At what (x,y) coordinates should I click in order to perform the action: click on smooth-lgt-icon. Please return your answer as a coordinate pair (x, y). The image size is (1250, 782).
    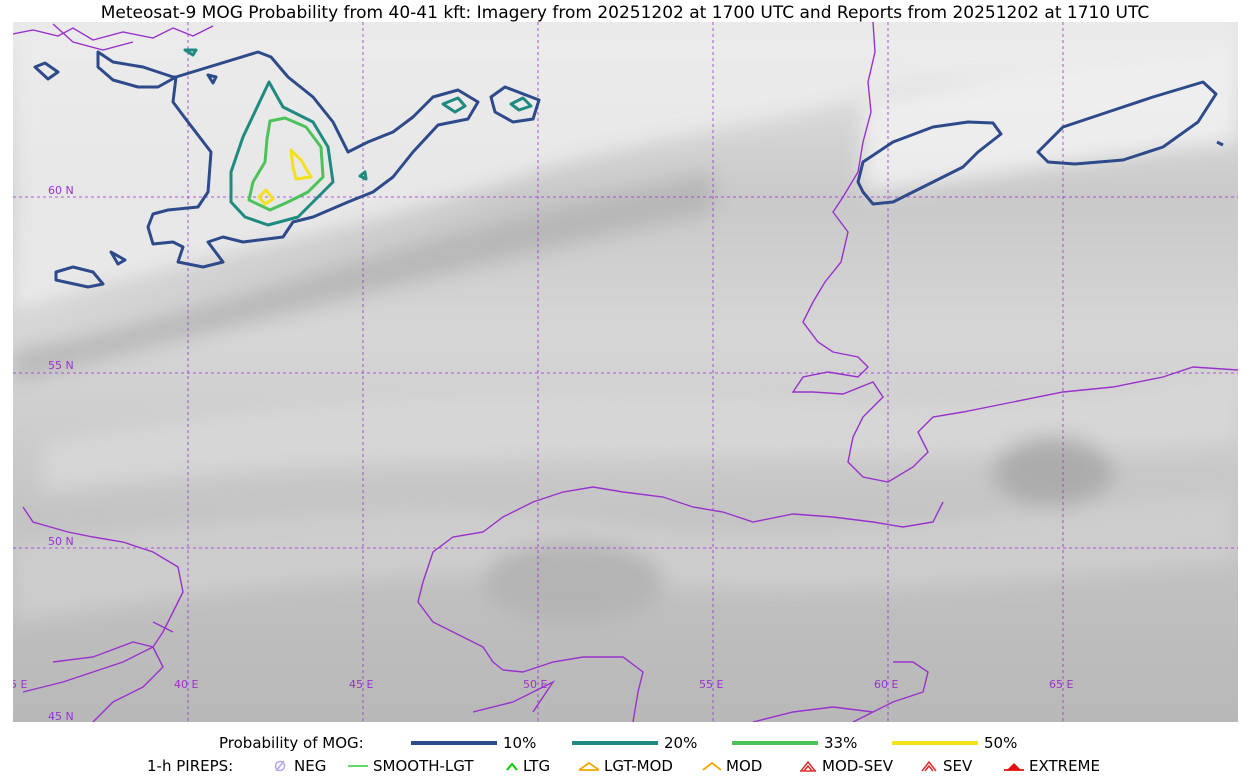
    Looking at the image, I should click on (358, 766).